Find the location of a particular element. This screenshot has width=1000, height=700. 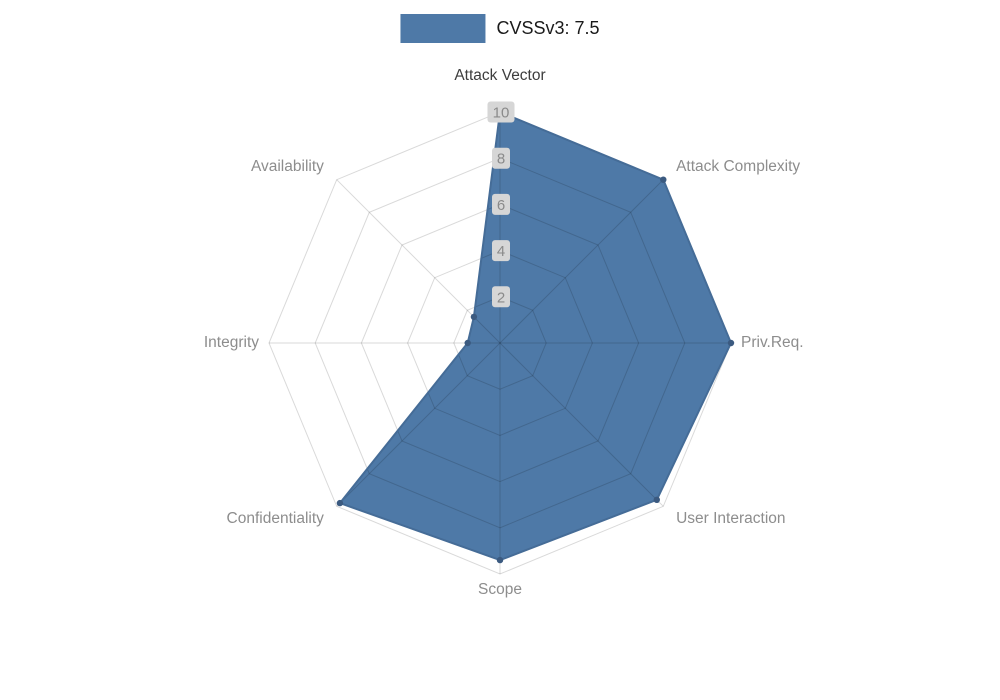

tick-label-4: 4 is located at coordinates (501, 251).